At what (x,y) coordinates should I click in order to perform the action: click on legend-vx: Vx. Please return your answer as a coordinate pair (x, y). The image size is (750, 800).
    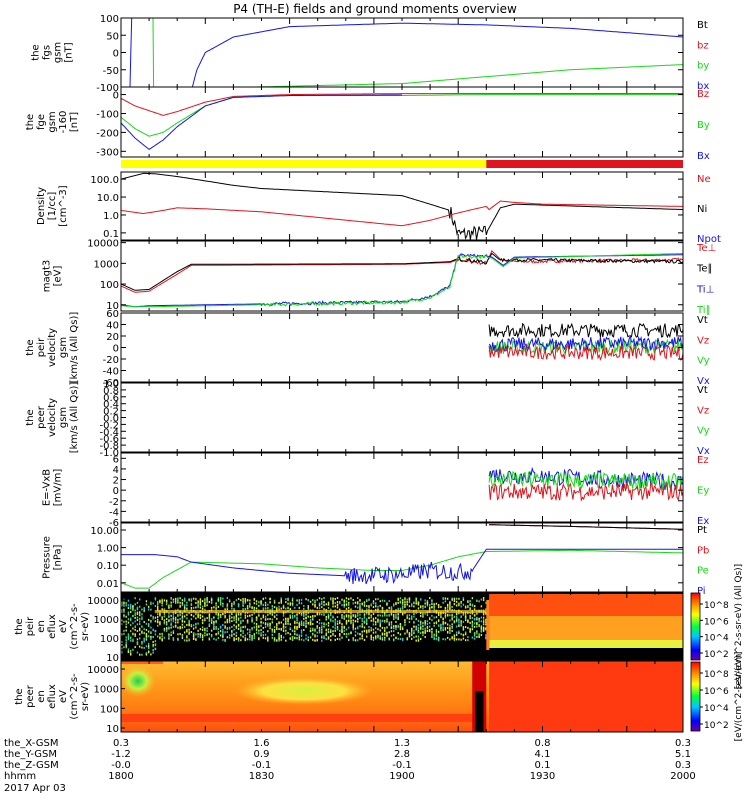
    Looking at the image, I should click on (703, 381).